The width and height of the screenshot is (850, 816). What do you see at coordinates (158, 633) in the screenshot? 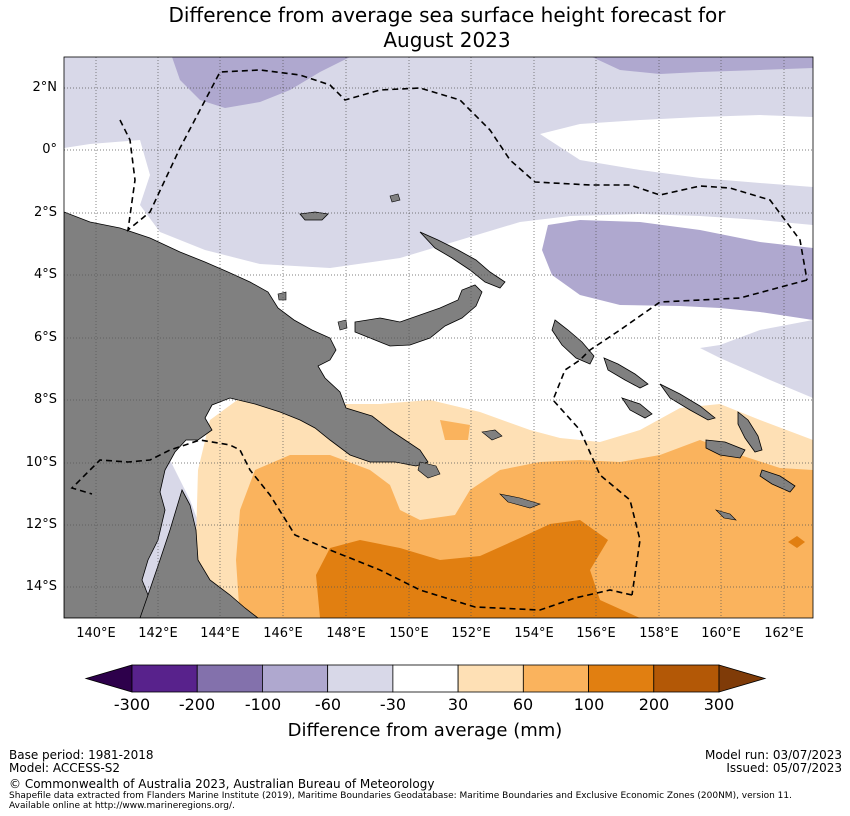
I see `lon-label-142e: 142°E` at bounding box center [158, 633].